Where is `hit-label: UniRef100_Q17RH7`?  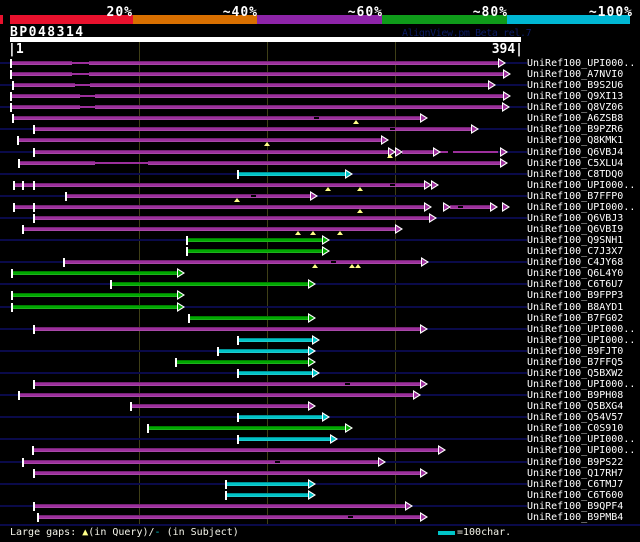
hit-label: UniRef100_Q17RH7 is located at coordinates (575, 473).